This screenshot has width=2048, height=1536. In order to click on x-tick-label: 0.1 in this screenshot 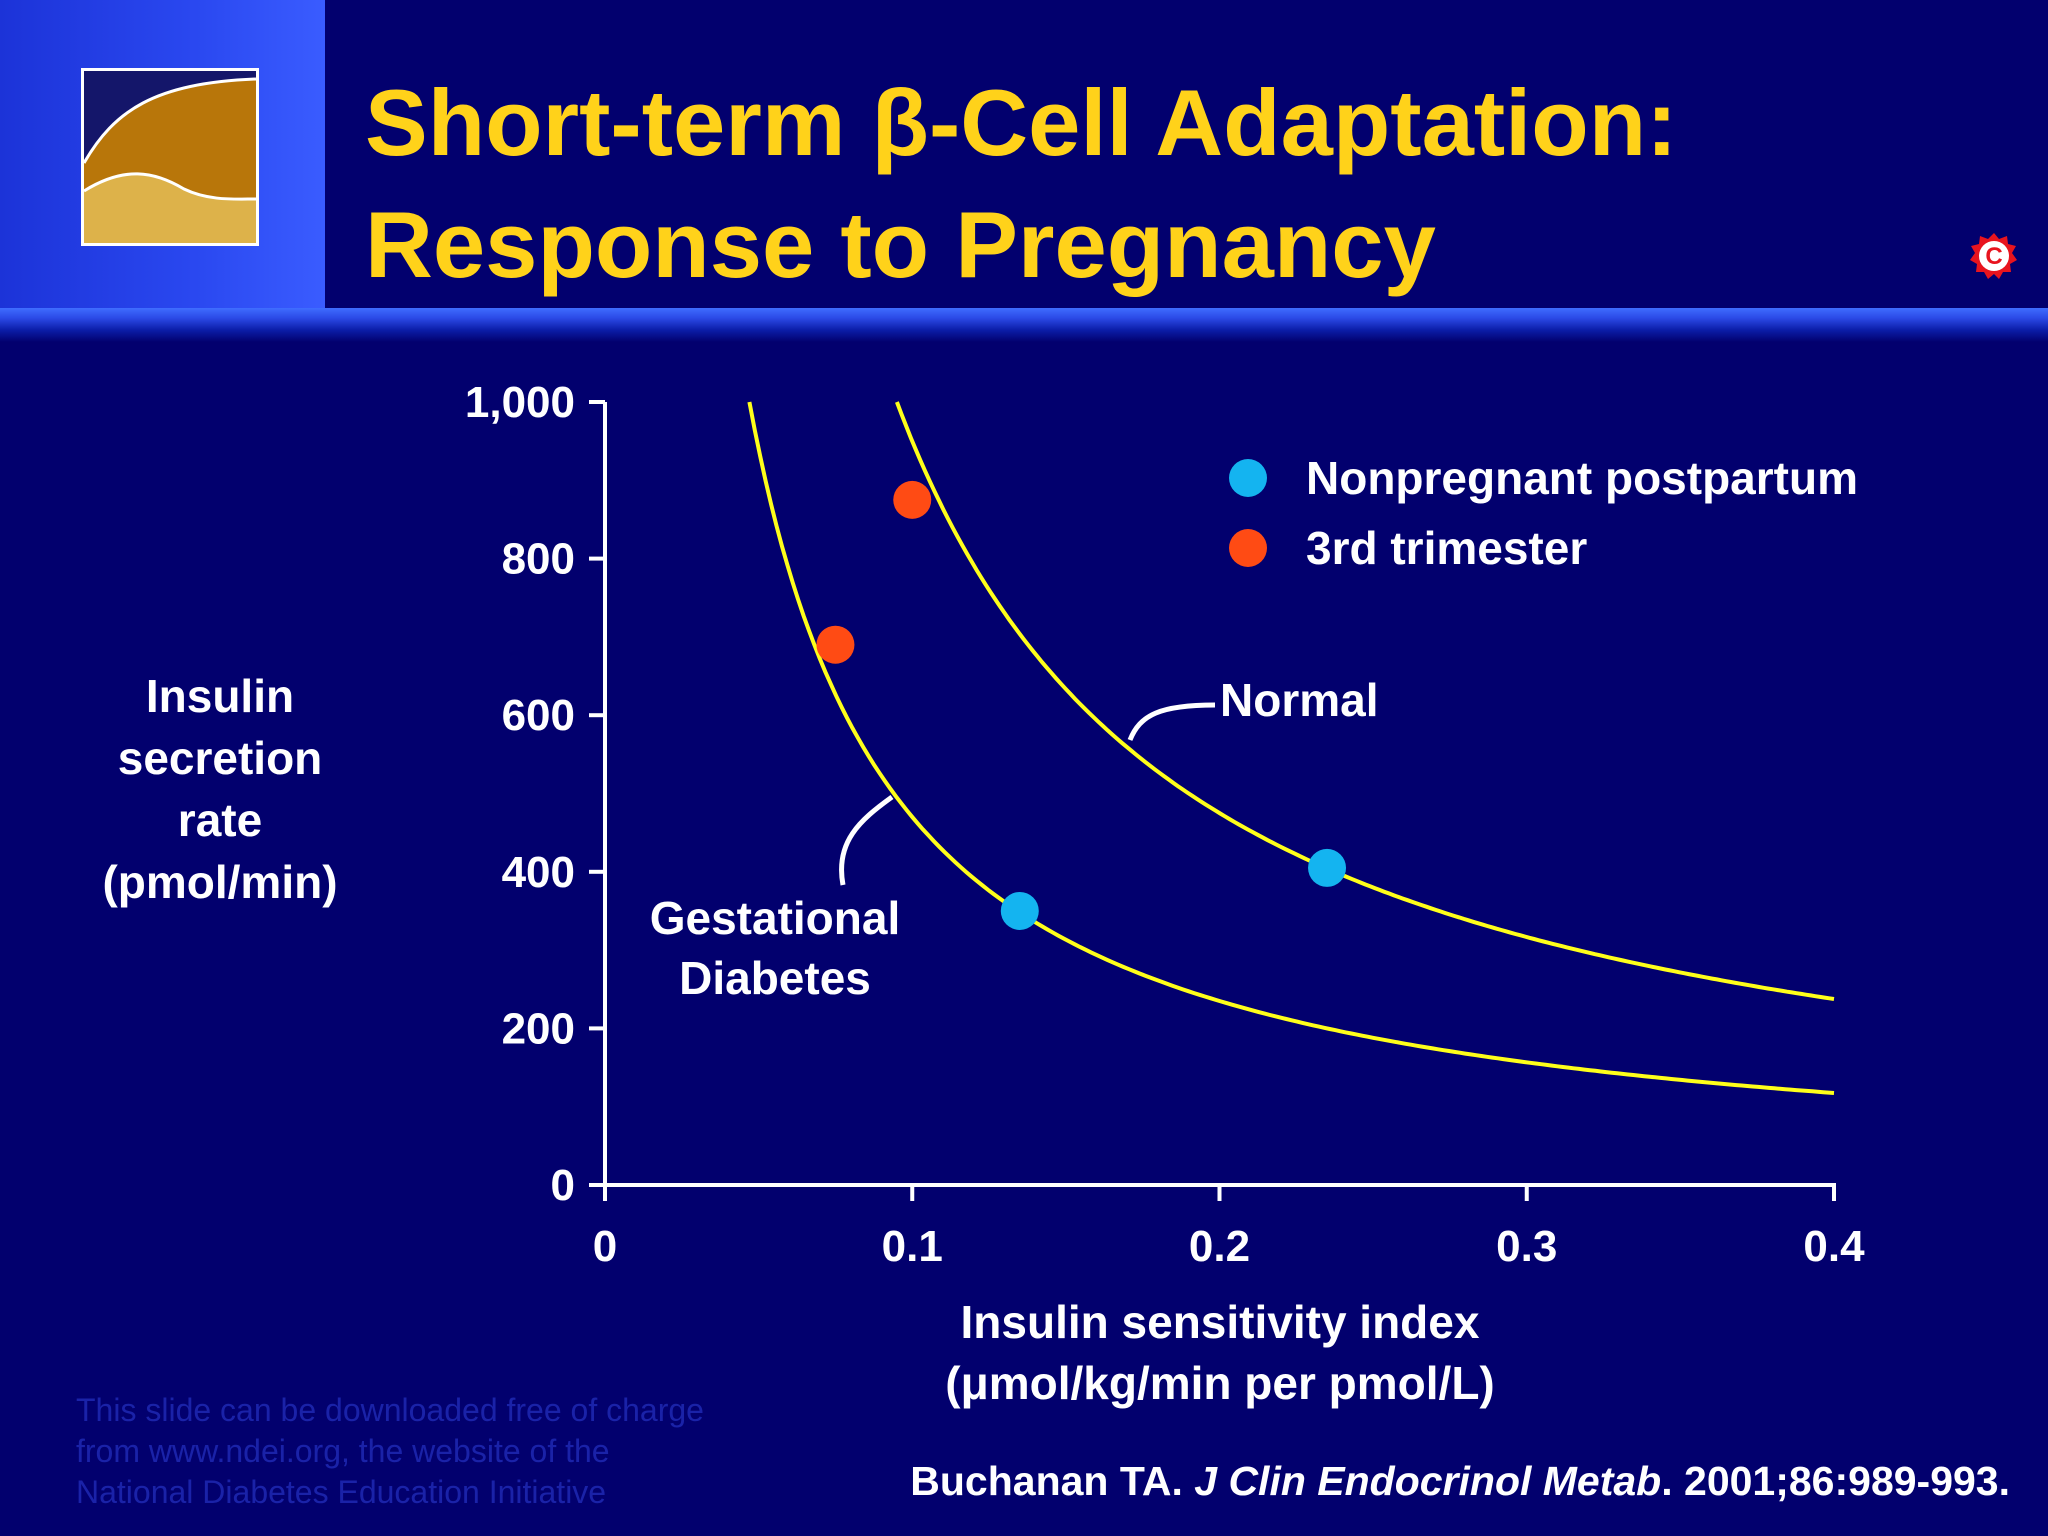, I will do `click(912, 1246)`.